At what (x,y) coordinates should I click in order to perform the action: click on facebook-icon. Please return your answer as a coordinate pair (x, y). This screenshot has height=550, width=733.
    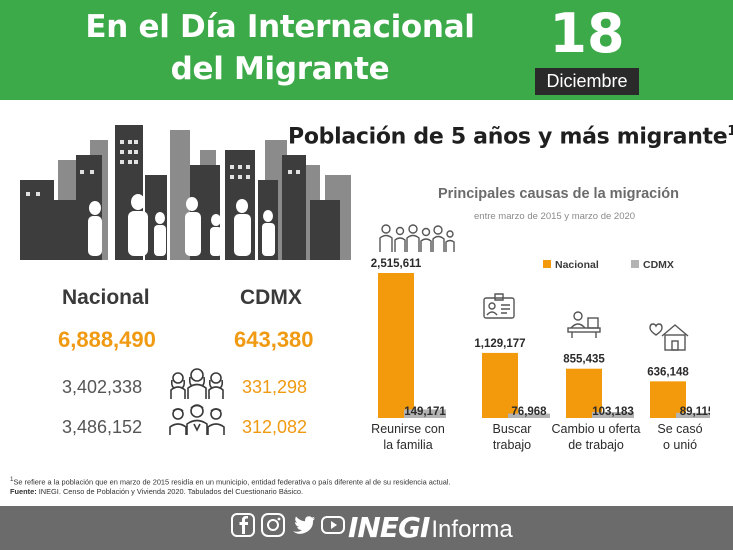
    Looking at the image, I should click on (243, 525).